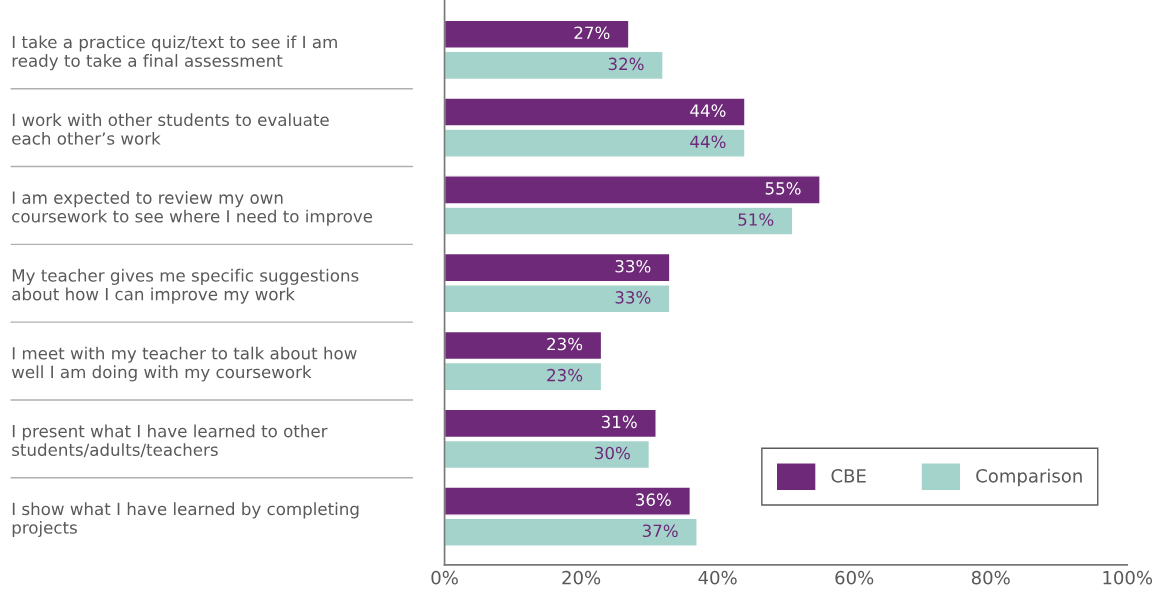 The image size is (1173, 601). I want to click on data-label: 36%, so click(653, 499).